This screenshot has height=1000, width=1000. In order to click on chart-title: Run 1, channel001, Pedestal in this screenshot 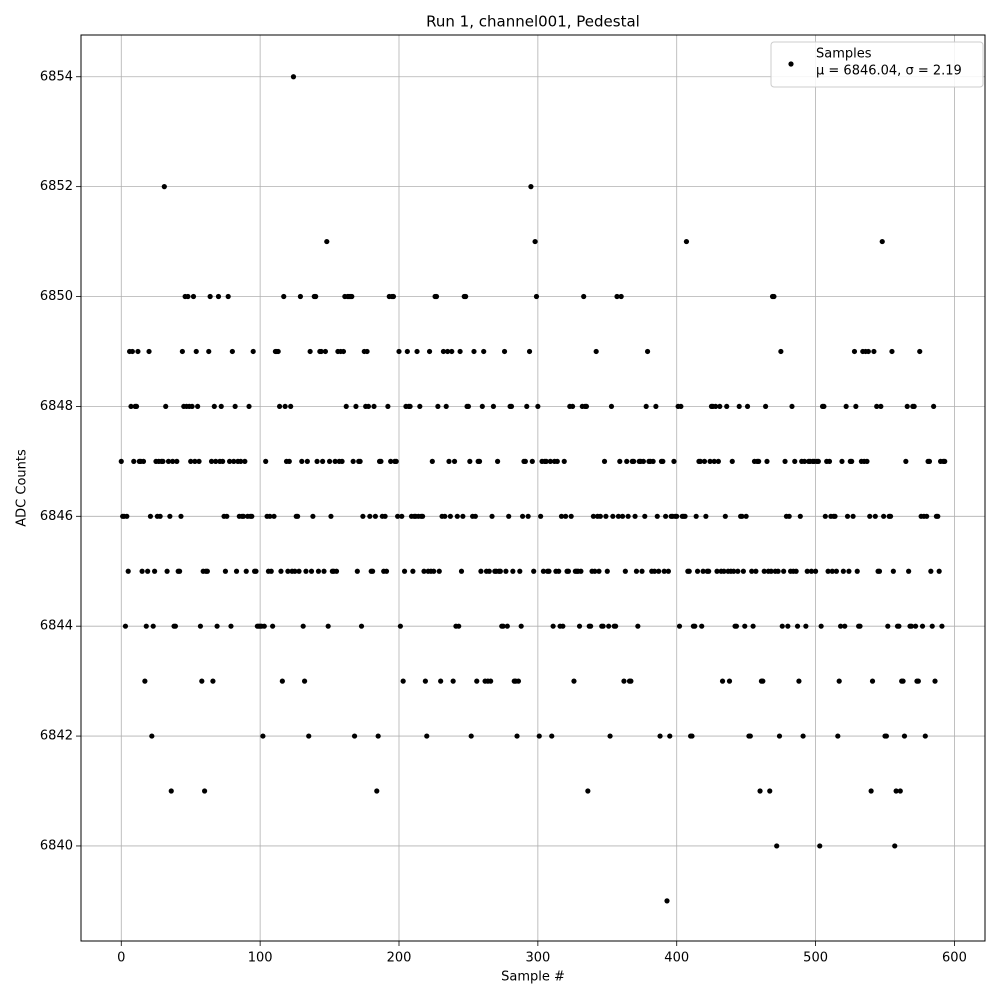, I will do `click(533, 22)`.